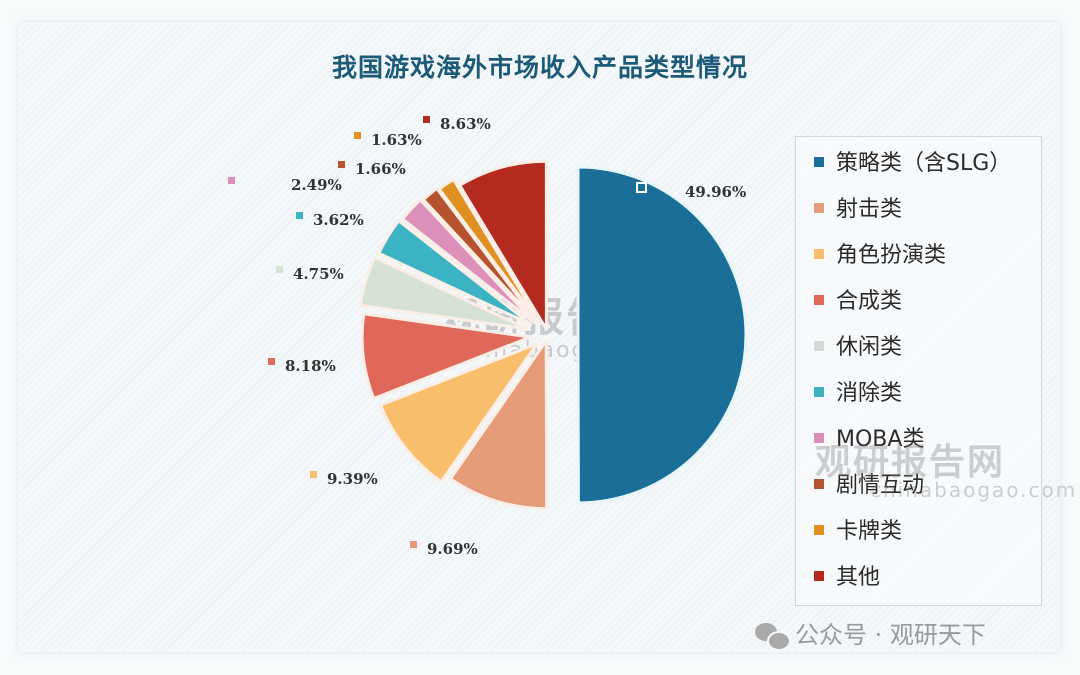  I want to click on data-label: 4.75%, so click(310, 274).